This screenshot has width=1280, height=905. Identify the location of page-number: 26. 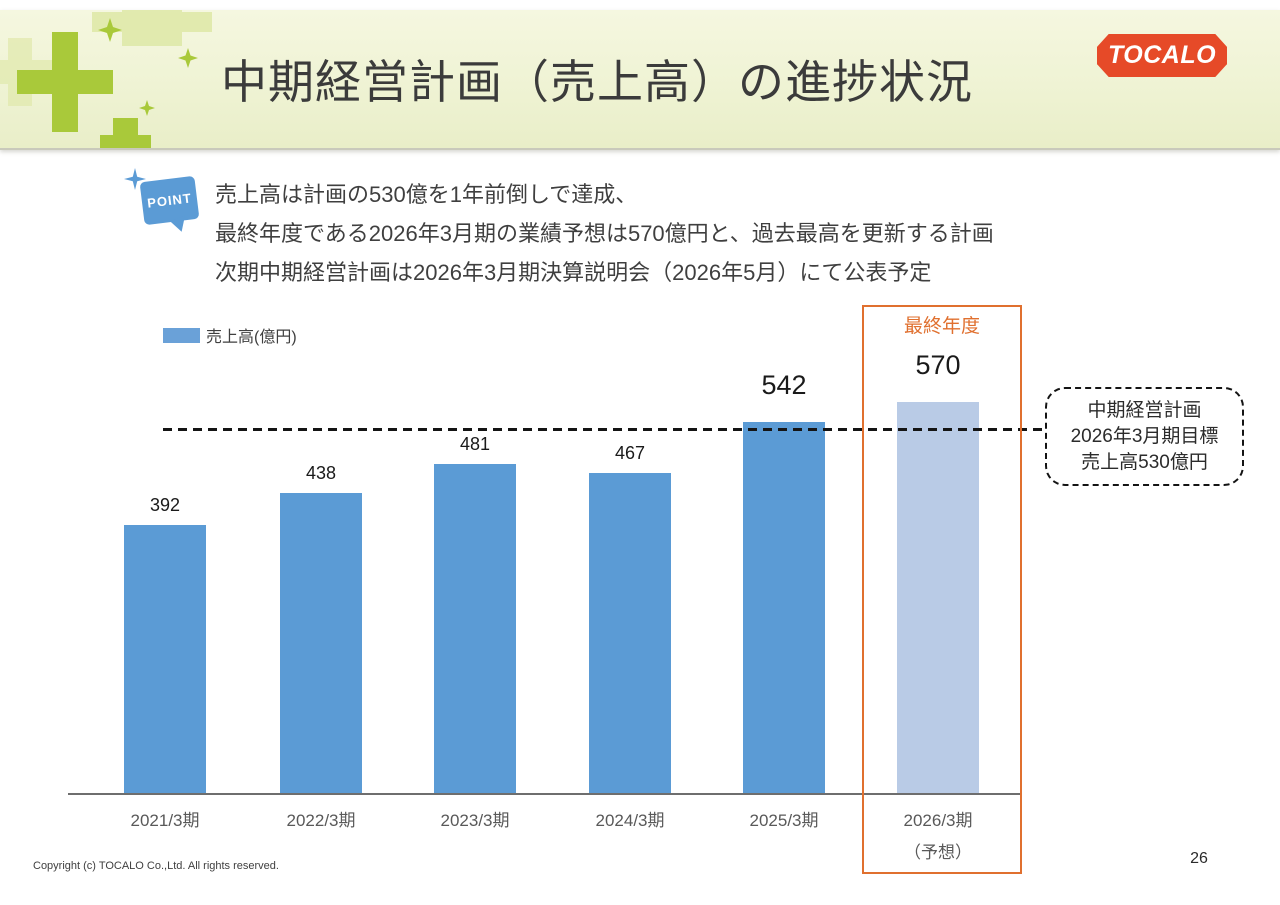
(1199, 858).